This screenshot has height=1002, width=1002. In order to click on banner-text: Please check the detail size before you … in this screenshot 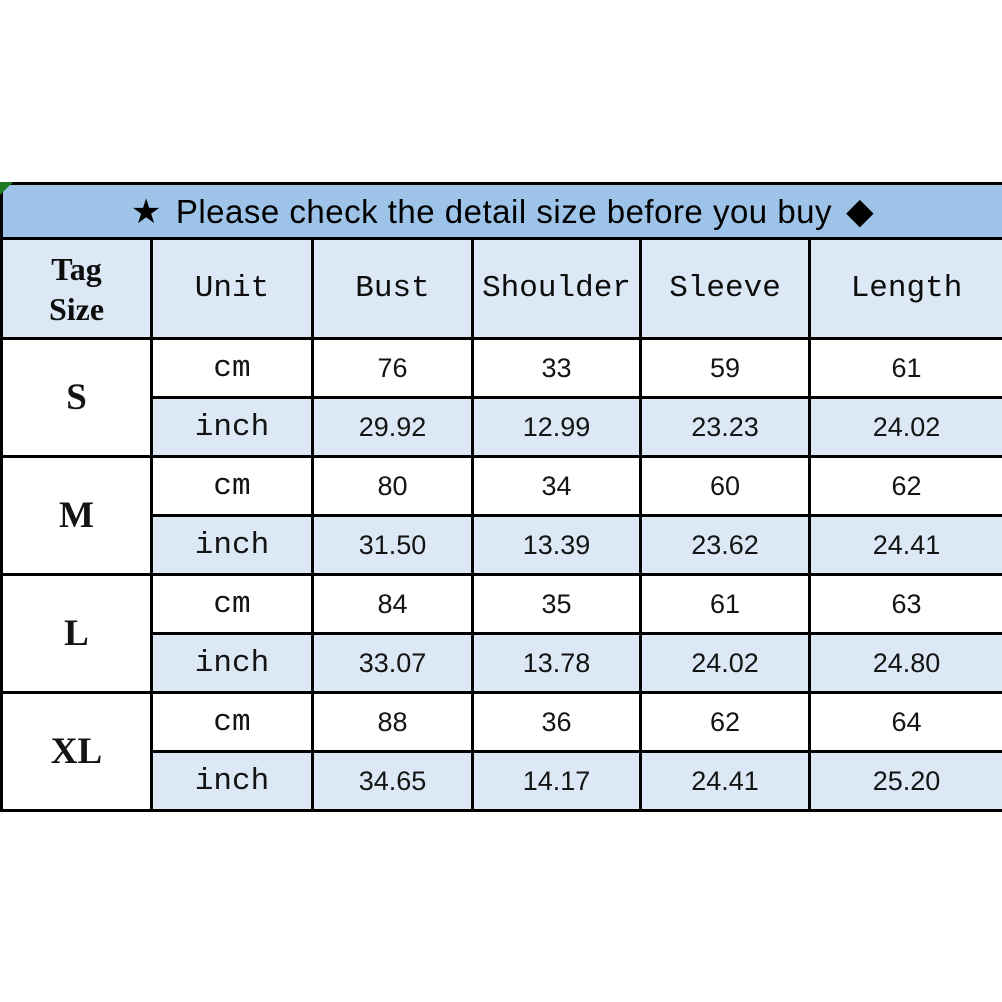, I will do `click(504, 211)`.